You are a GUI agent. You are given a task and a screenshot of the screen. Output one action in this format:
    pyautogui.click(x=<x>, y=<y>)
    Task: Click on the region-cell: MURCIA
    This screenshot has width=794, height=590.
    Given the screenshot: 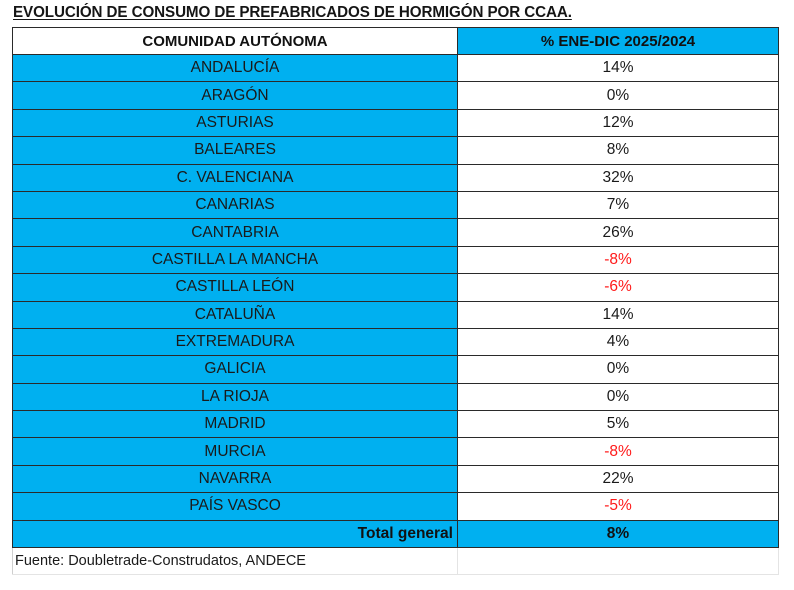 What is the action you would take?
    pyautogui.click(x=235, y=451)
    